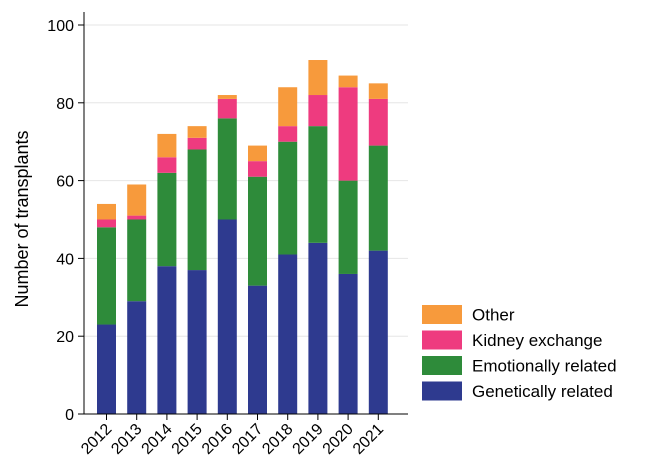 This screenshot has width=647, height=457. What do you see at coordinates (544, 366) in the screenshot?
I see `legend-label: Emotionally related` at bounding box center [544, 366].